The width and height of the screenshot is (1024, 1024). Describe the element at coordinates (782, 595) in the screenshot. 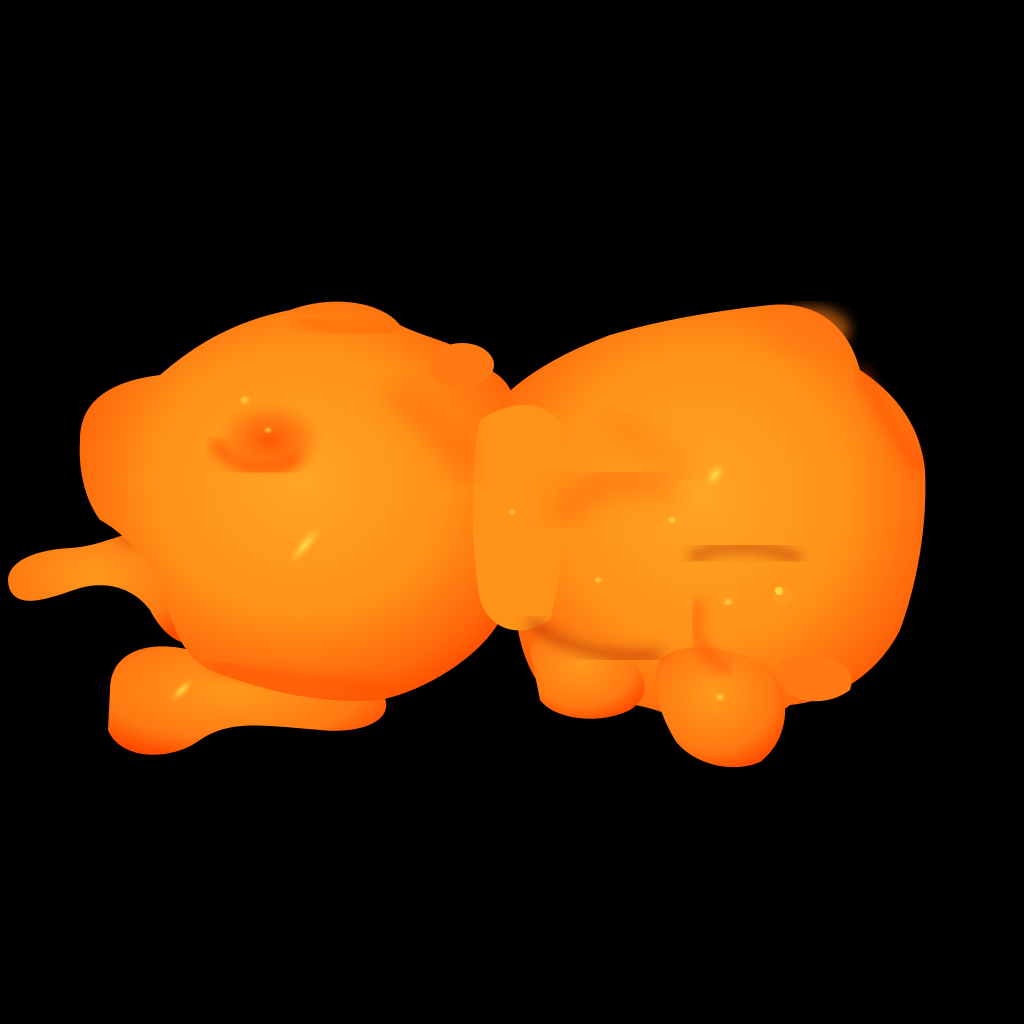

I see `small-bead` at that location.